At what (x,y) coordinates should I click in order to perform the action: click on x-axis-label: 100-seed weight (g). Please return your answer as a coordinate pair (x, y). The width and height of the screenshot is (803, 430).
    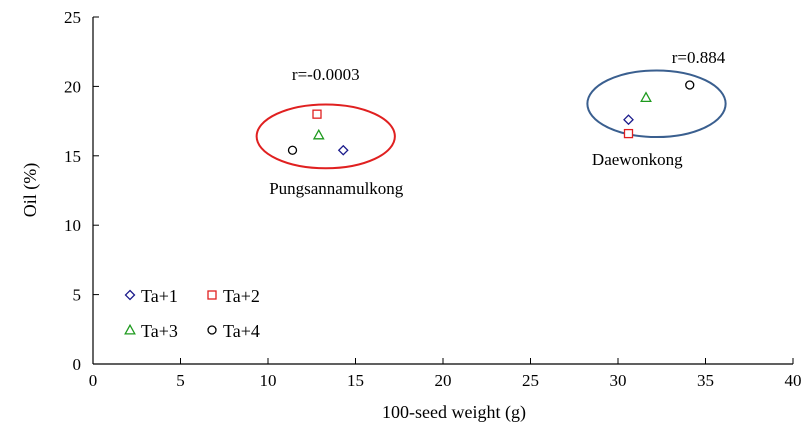
    Looking at the image, I should click on (454, 412).